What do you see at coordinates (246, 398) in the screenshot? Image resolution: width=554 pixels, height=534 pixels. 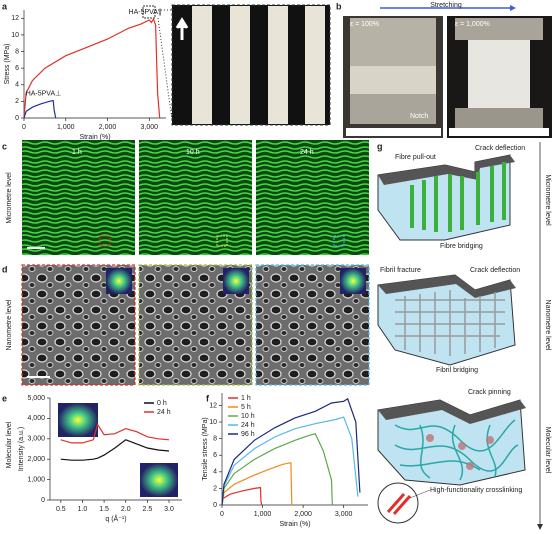 I see `legend-label: 1 h` at bounding box center [246, 398].